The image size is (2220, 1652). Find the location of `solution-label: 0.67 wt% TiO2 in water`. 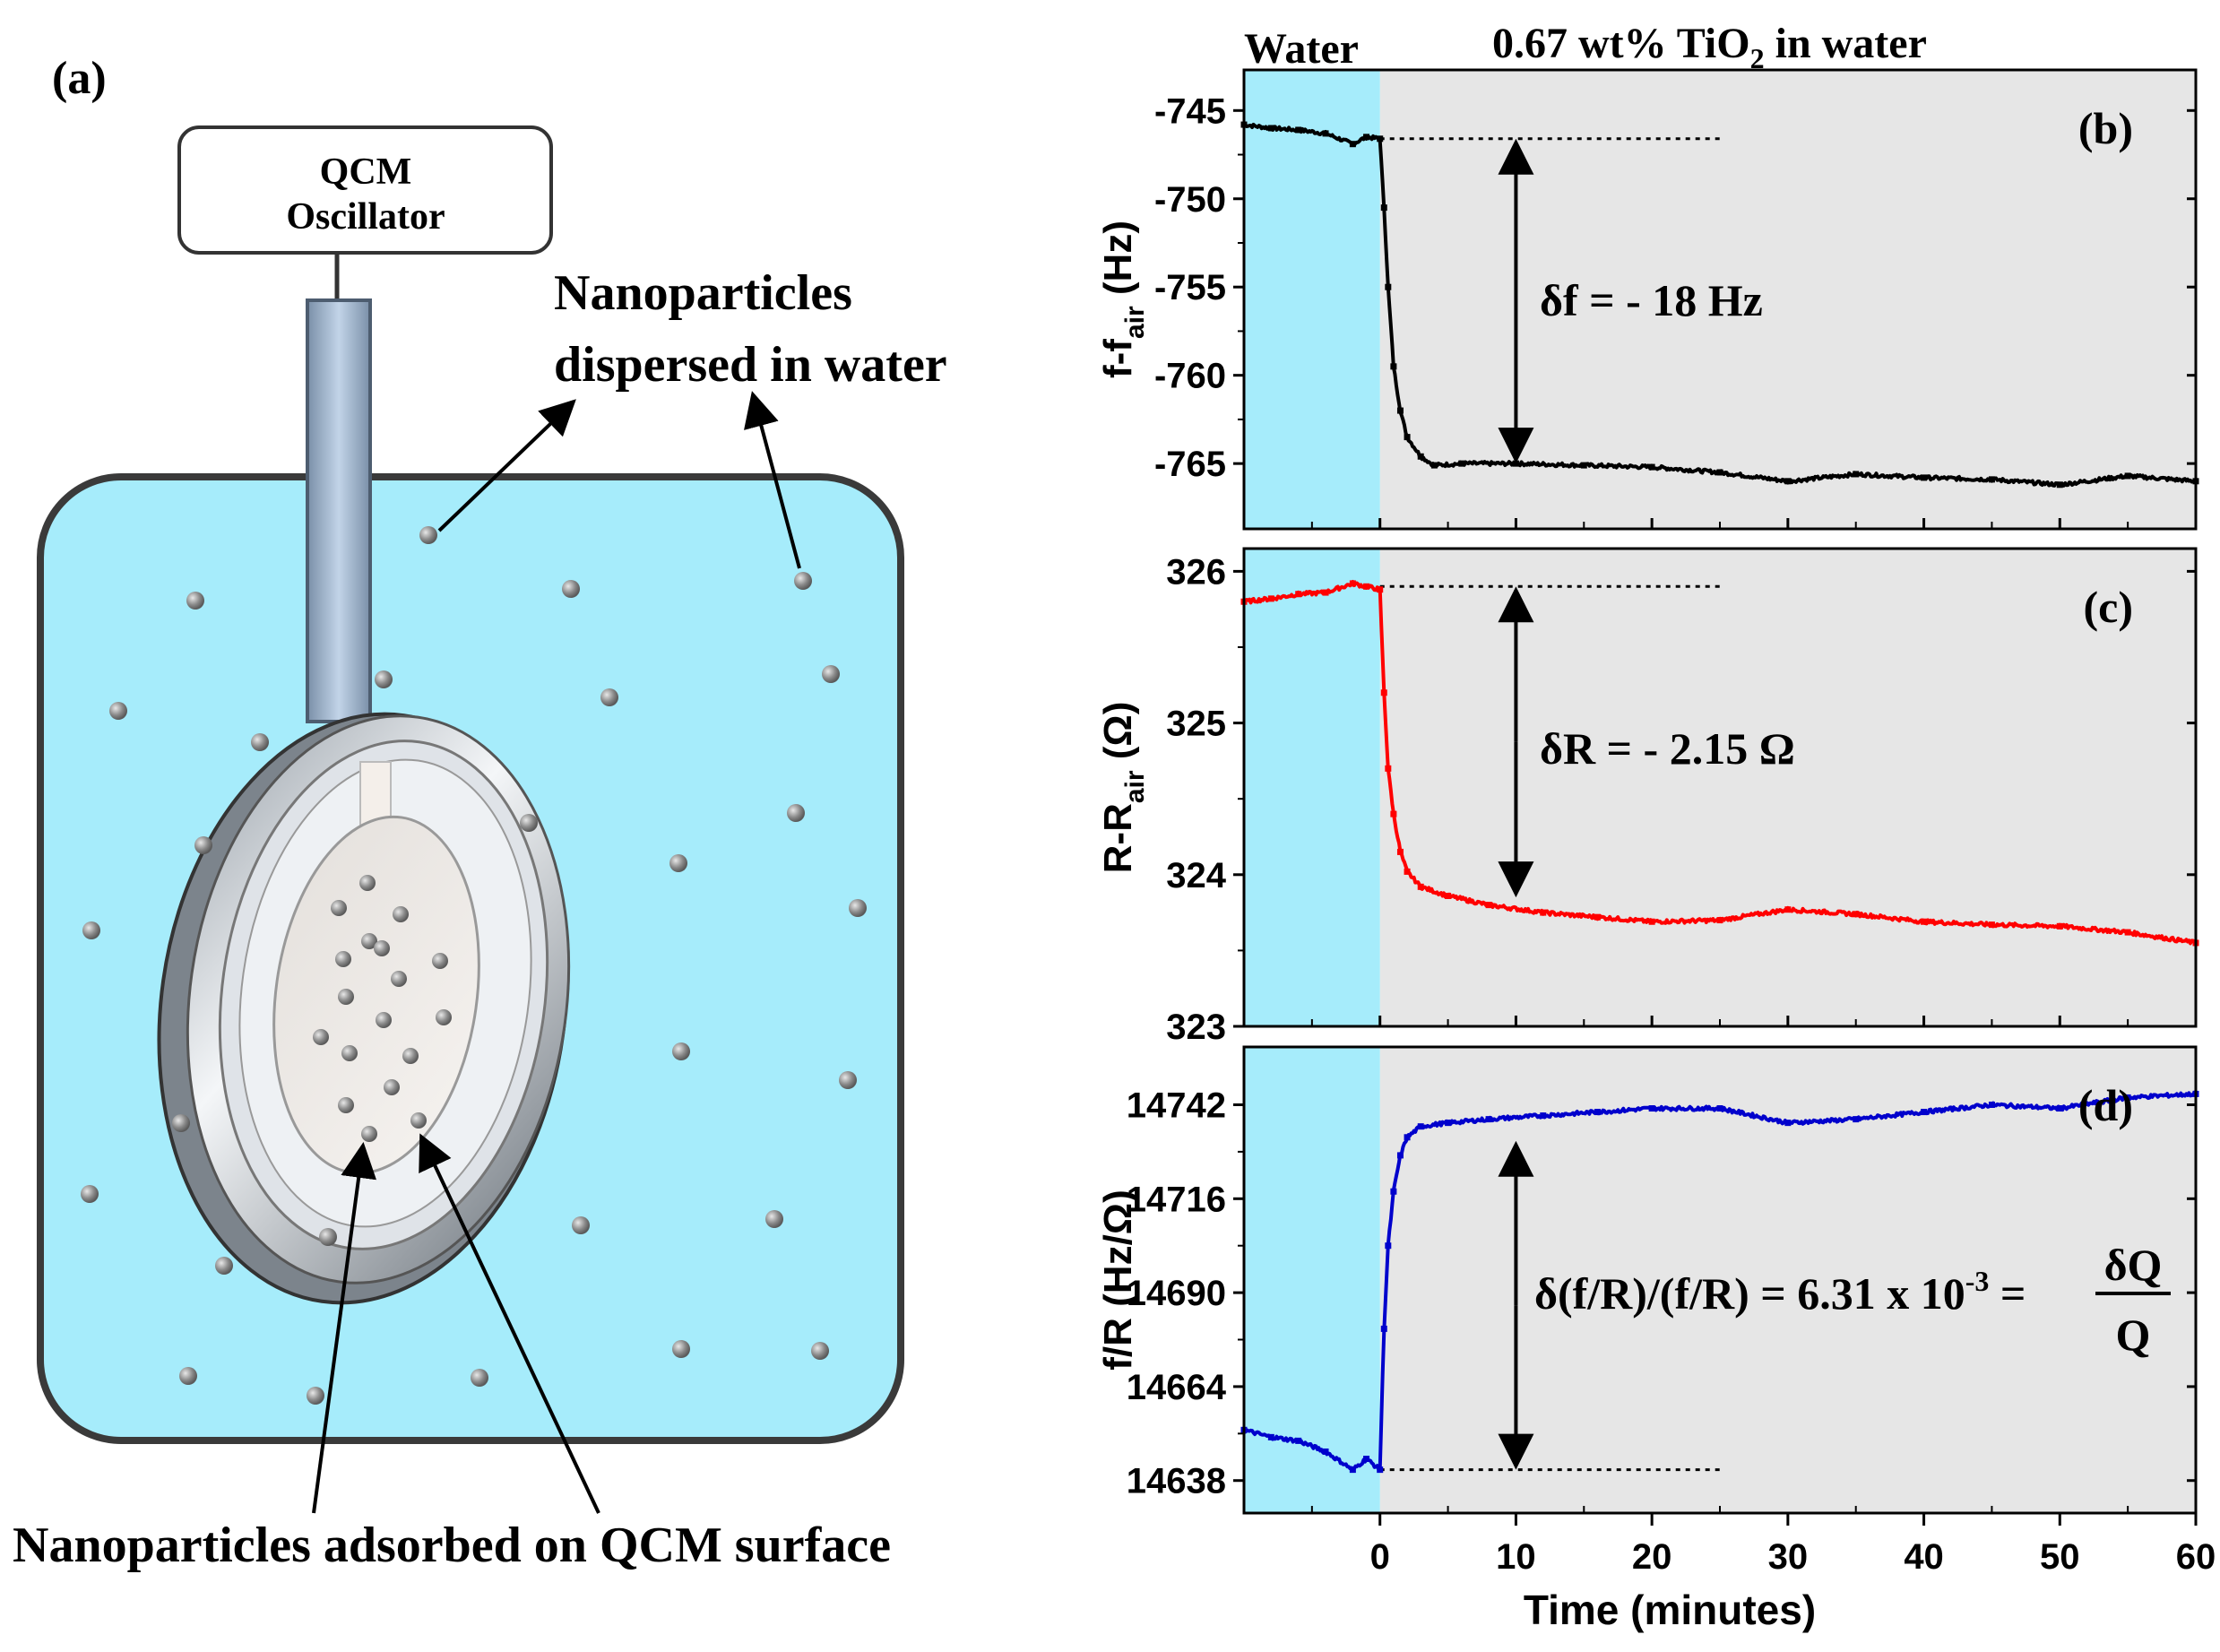

solution-label: 0.67 wt% TiO2 in water is located at coordinates (1709, 47).